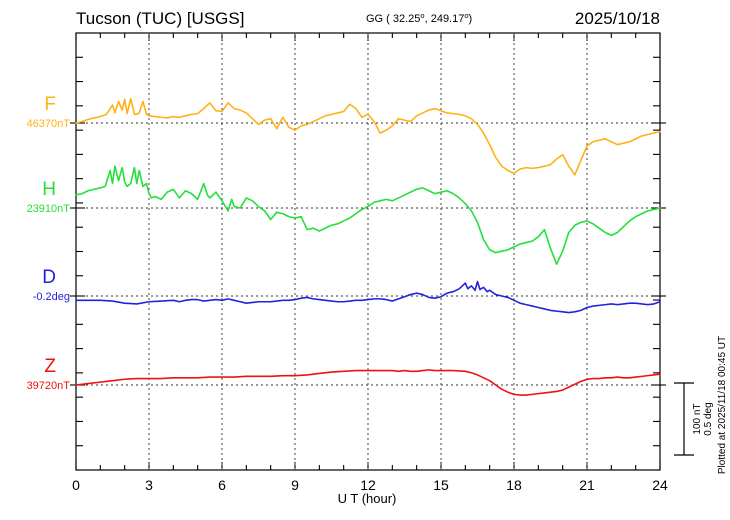 The width and height of the screenshot is (730, 520). Describe the element at coordinates (160, 18) in the screenshot. I see `page-title: Tucson (TUC) [USGS]` at that location.